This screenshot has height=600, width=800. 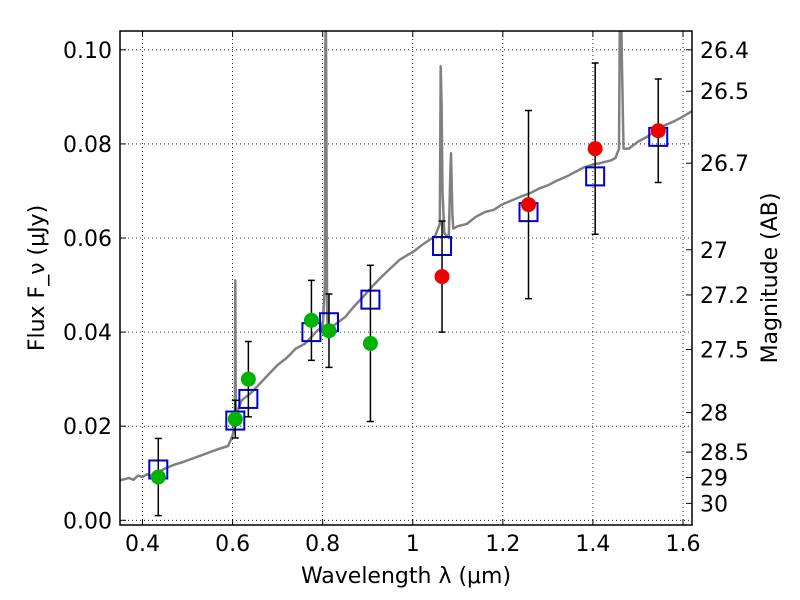 I want to click on y-tick-label: 0.08, so click(x=87, y=145).